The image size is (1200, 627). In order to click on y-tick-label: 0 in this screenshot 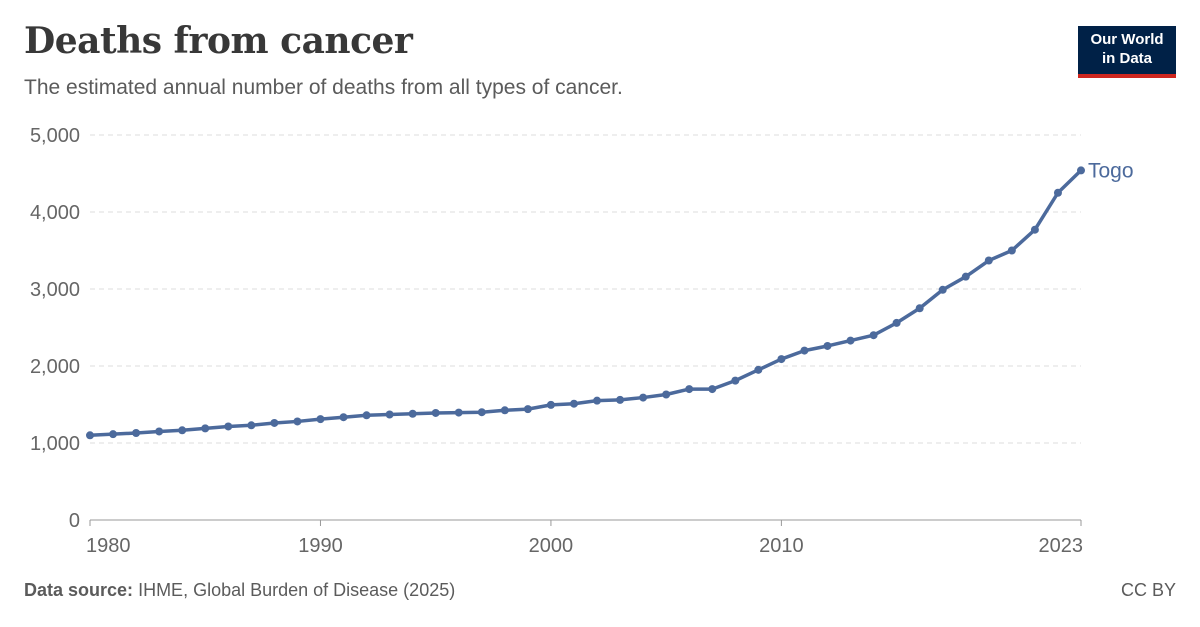, I will do `click(74, 521)`.